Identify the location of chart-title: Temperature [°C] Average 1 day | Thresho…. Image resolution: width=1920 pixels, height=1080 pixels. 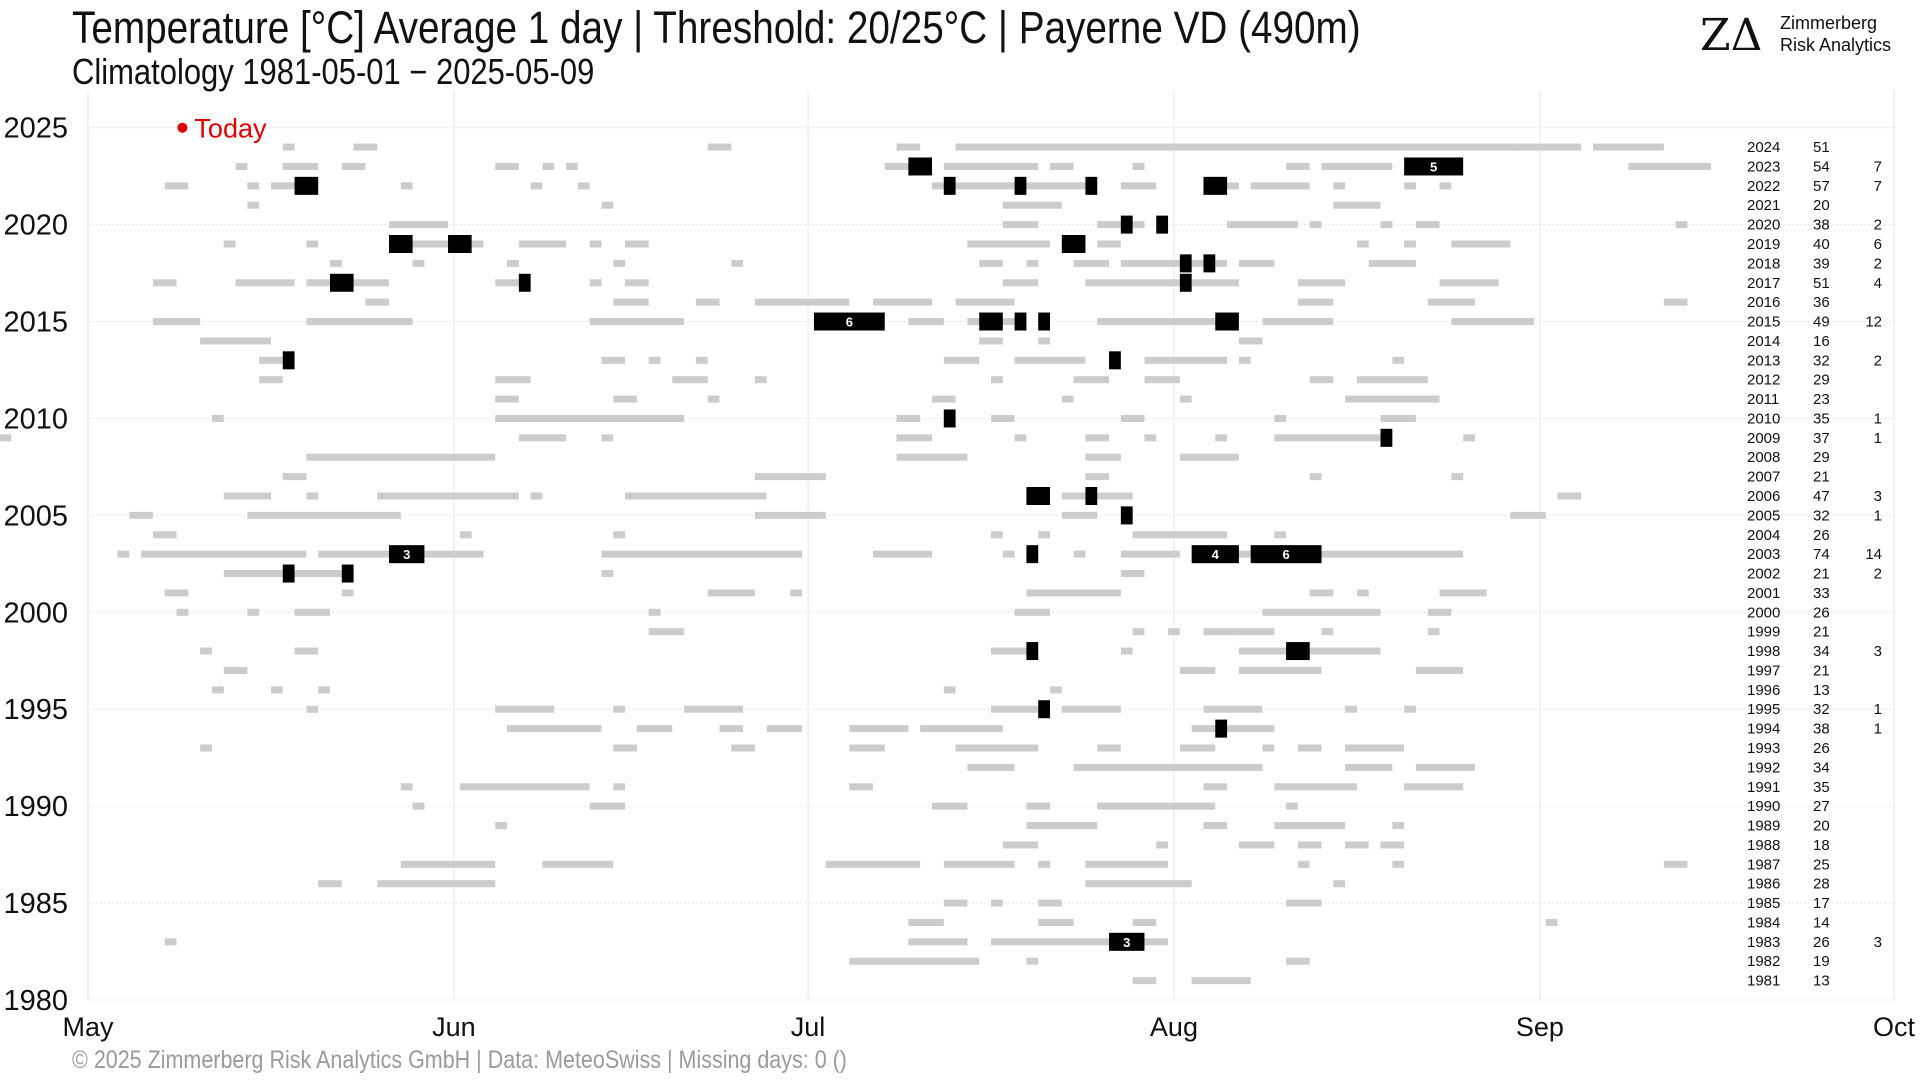
(716, 27).